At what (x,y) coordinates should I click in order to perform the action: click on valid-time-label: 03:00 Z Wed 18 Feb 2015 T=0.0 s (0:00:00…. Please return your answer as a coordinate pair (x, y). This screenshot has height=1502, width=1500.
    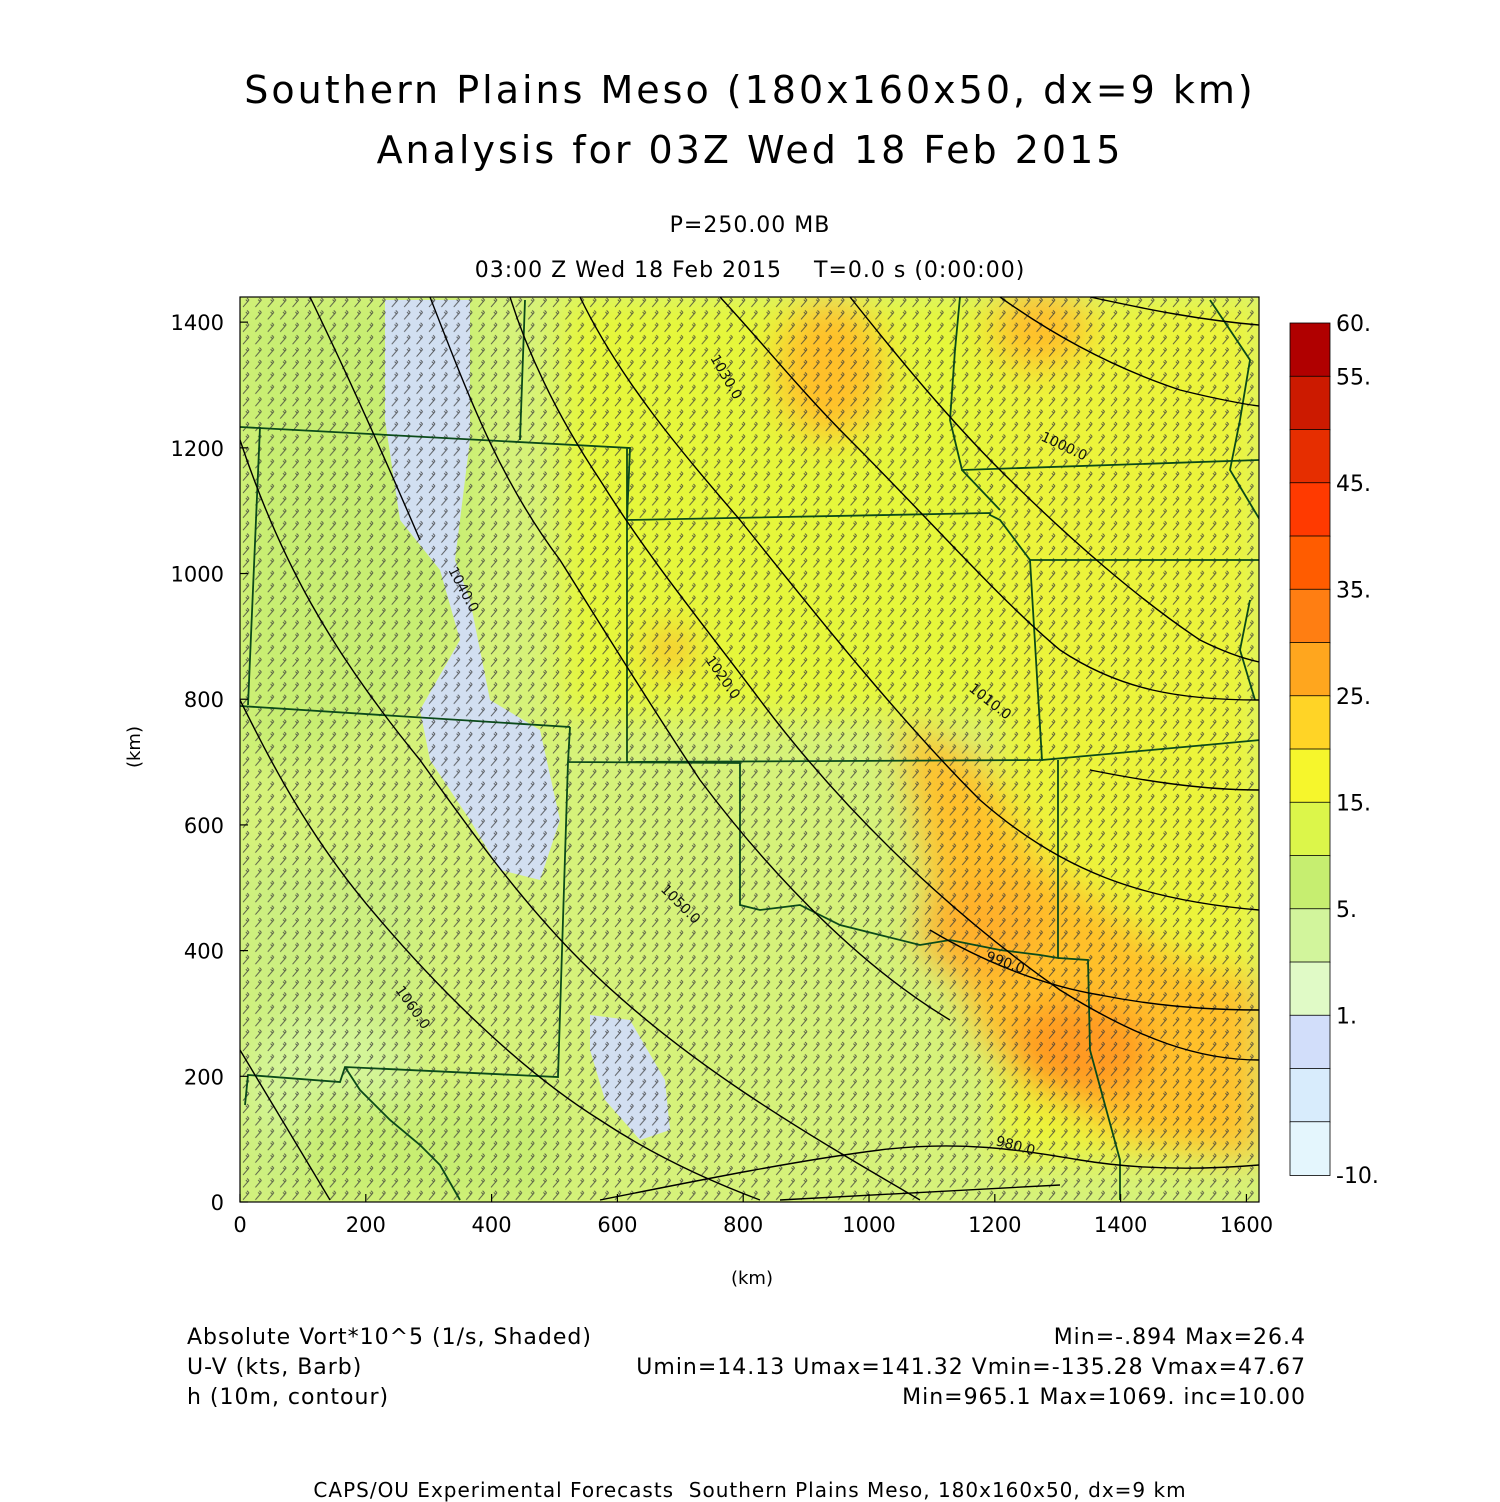
    Looking at the image, I should click on (750, 270).